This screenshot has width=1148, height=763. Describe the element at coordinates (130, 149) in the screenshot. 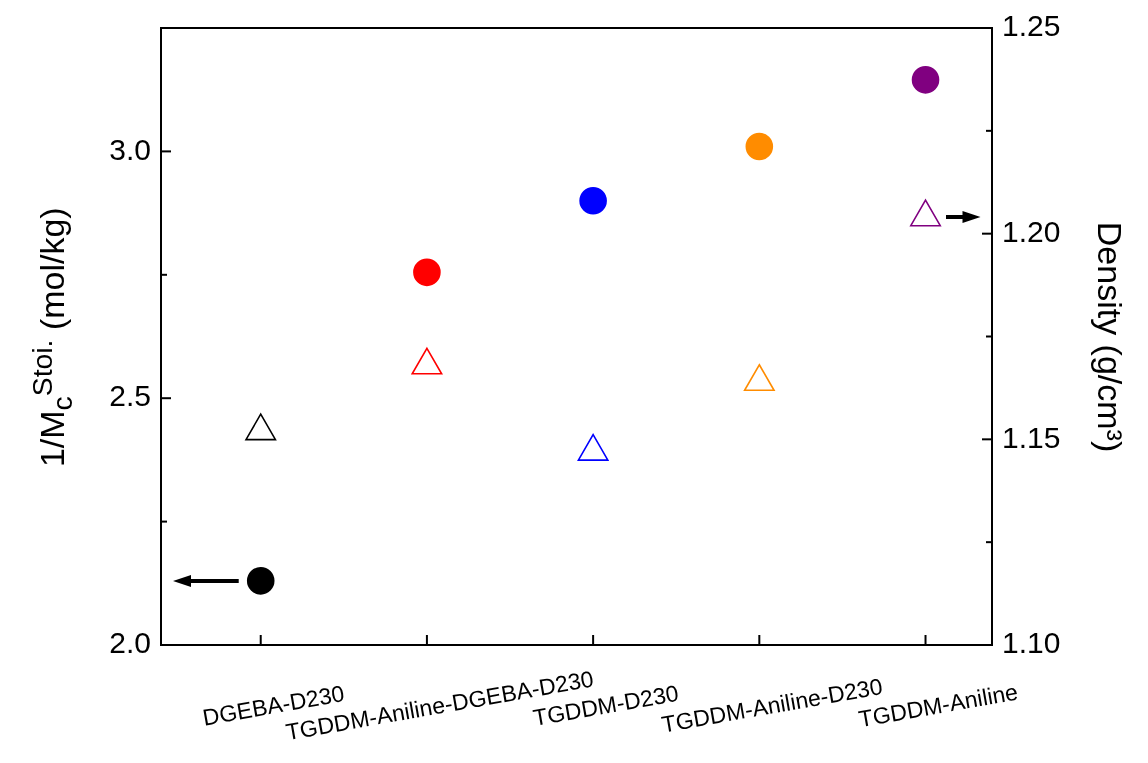

I see `y-tick-label: 3.0` at that location.